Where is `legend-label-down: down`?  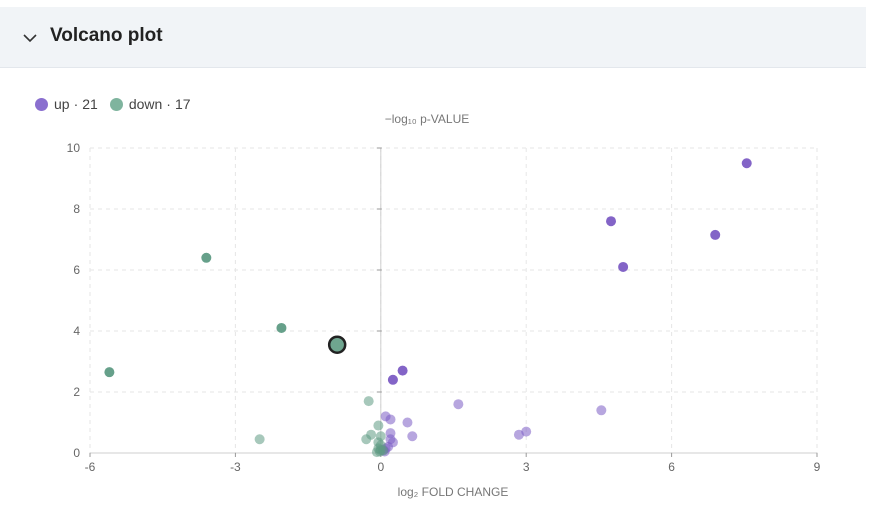
legend-label-down: down is located at coordinates (145, 104).